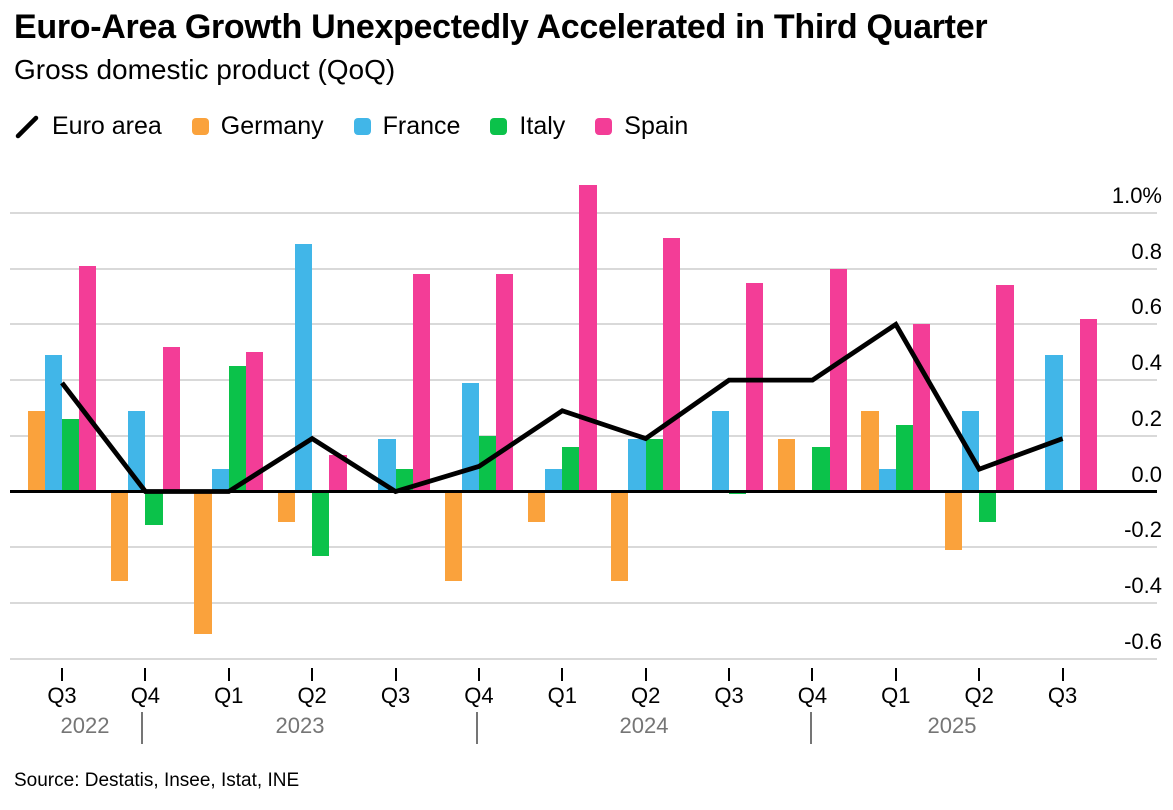  I want to click on y-axis-label-0.4: 0.4, so click(1146, 363).